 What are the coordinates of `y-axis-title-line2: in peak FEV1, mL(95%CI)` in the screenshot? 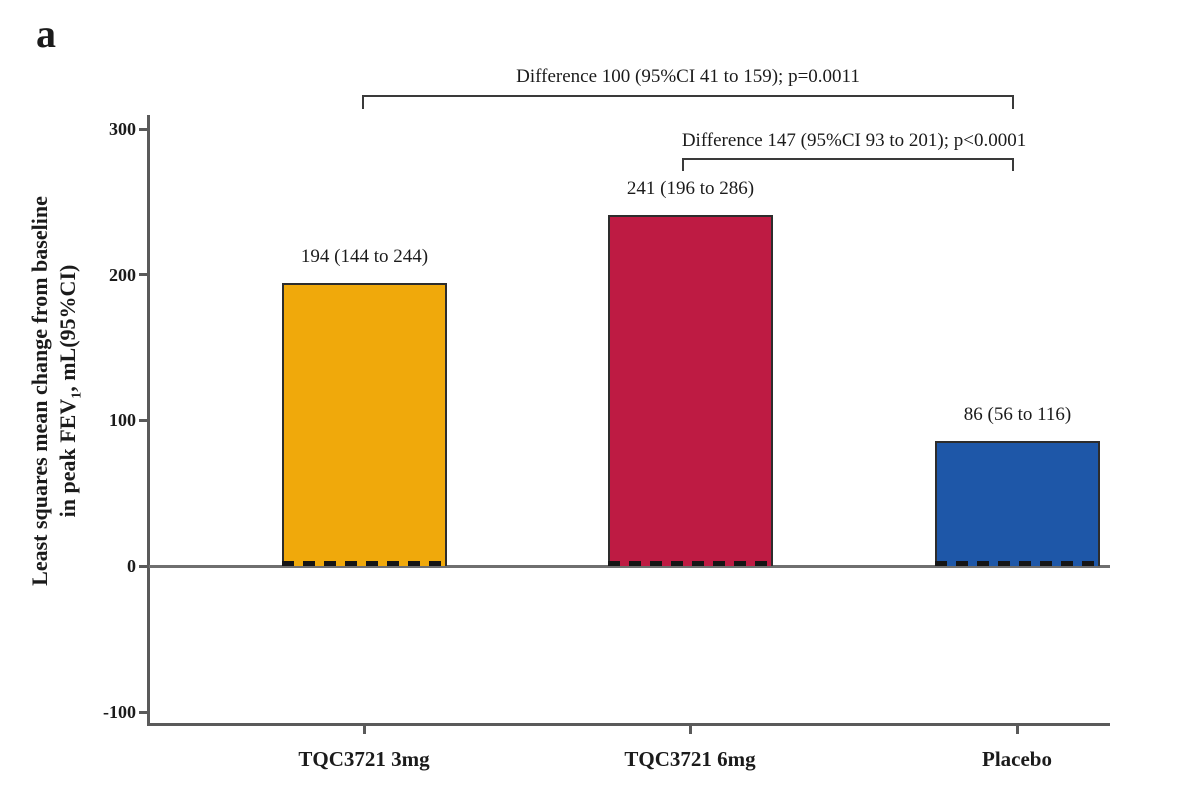 It's located at (70, 391).